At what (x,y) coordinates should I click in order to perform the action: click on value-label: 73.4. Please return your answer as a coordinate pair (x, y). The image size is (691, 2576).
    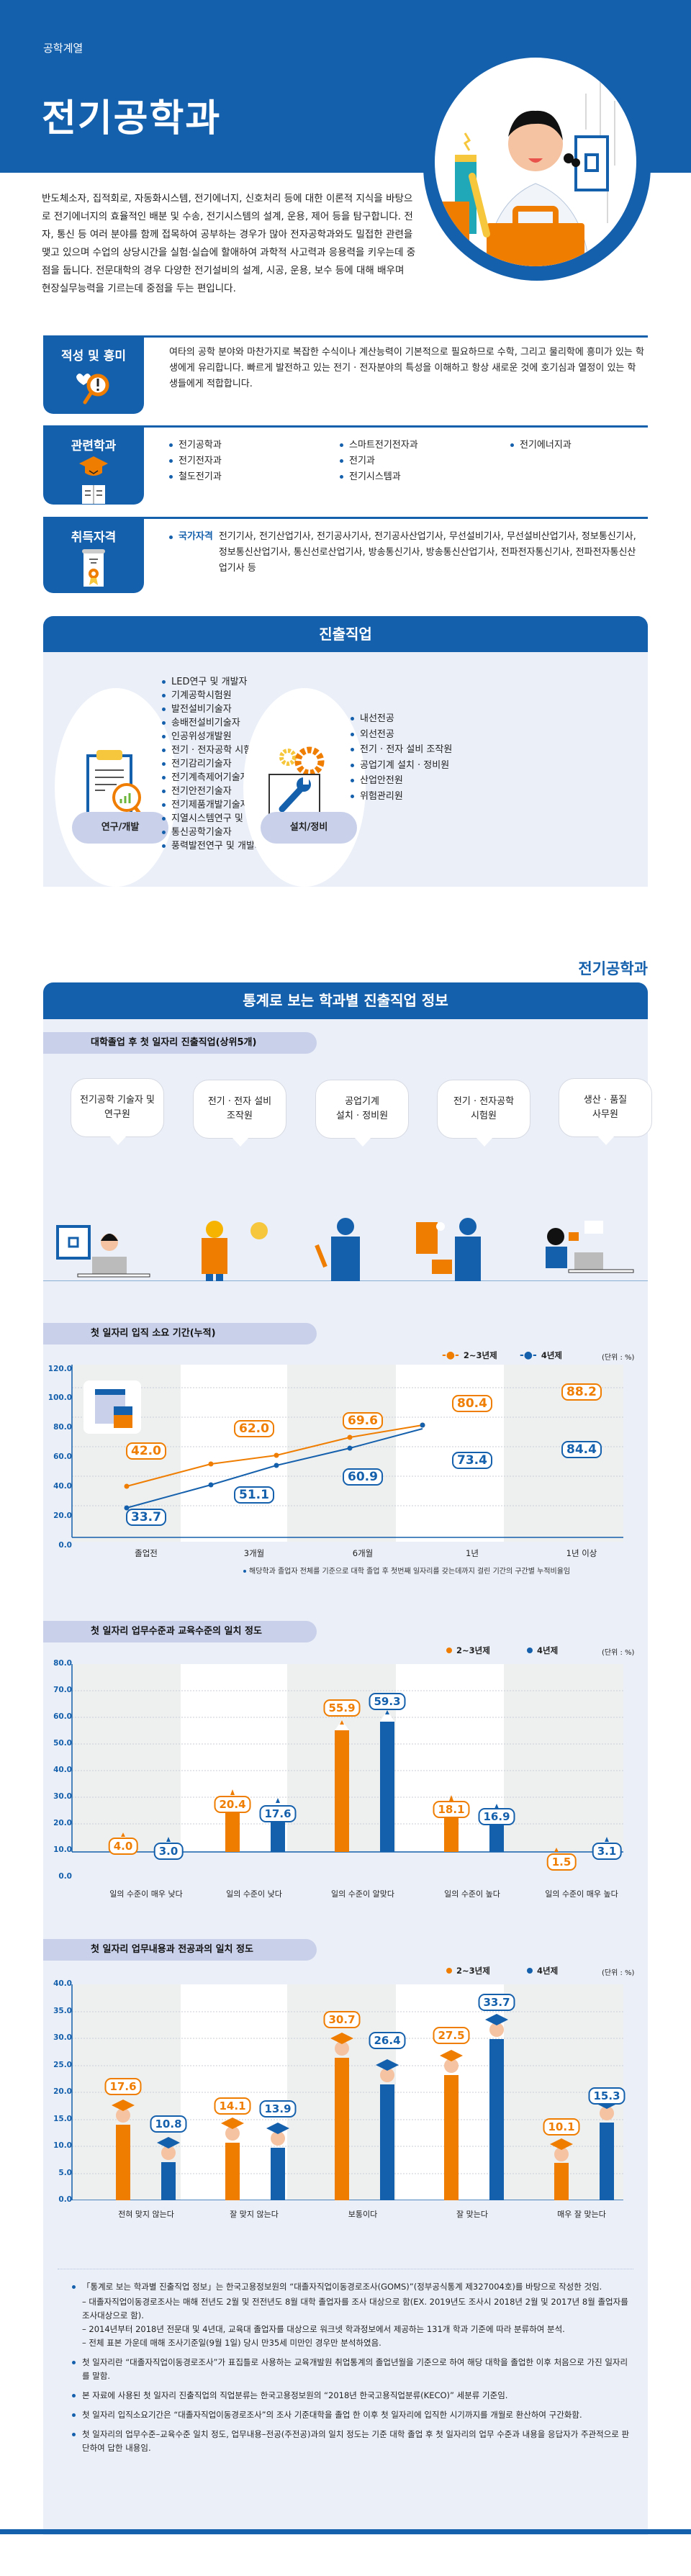
    Looking at the image, I should click on (472, 1460).